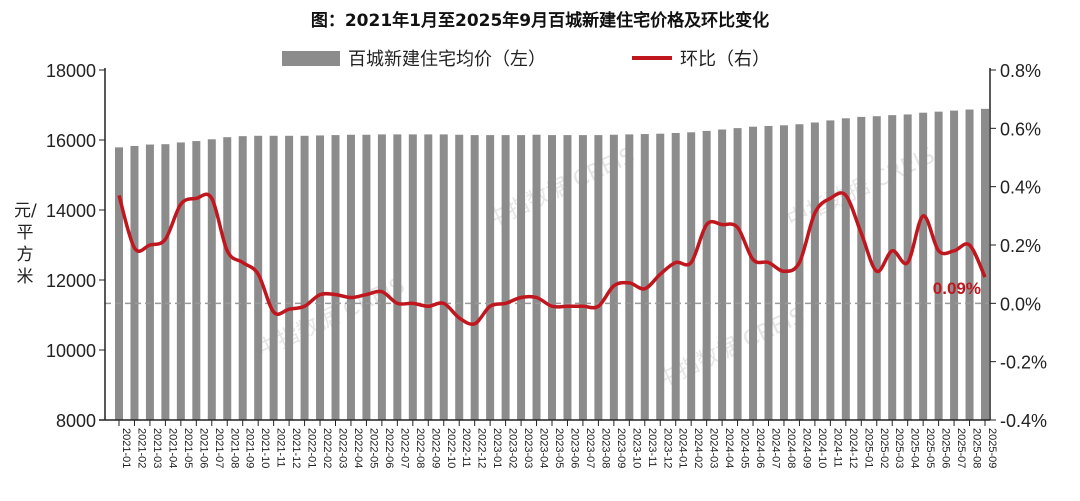 The width and height of the screenshot is (1080, 501). Describe the element at coordinates (71, 281) in the screenshot. I see `left-tick-label: 12000` at that location.